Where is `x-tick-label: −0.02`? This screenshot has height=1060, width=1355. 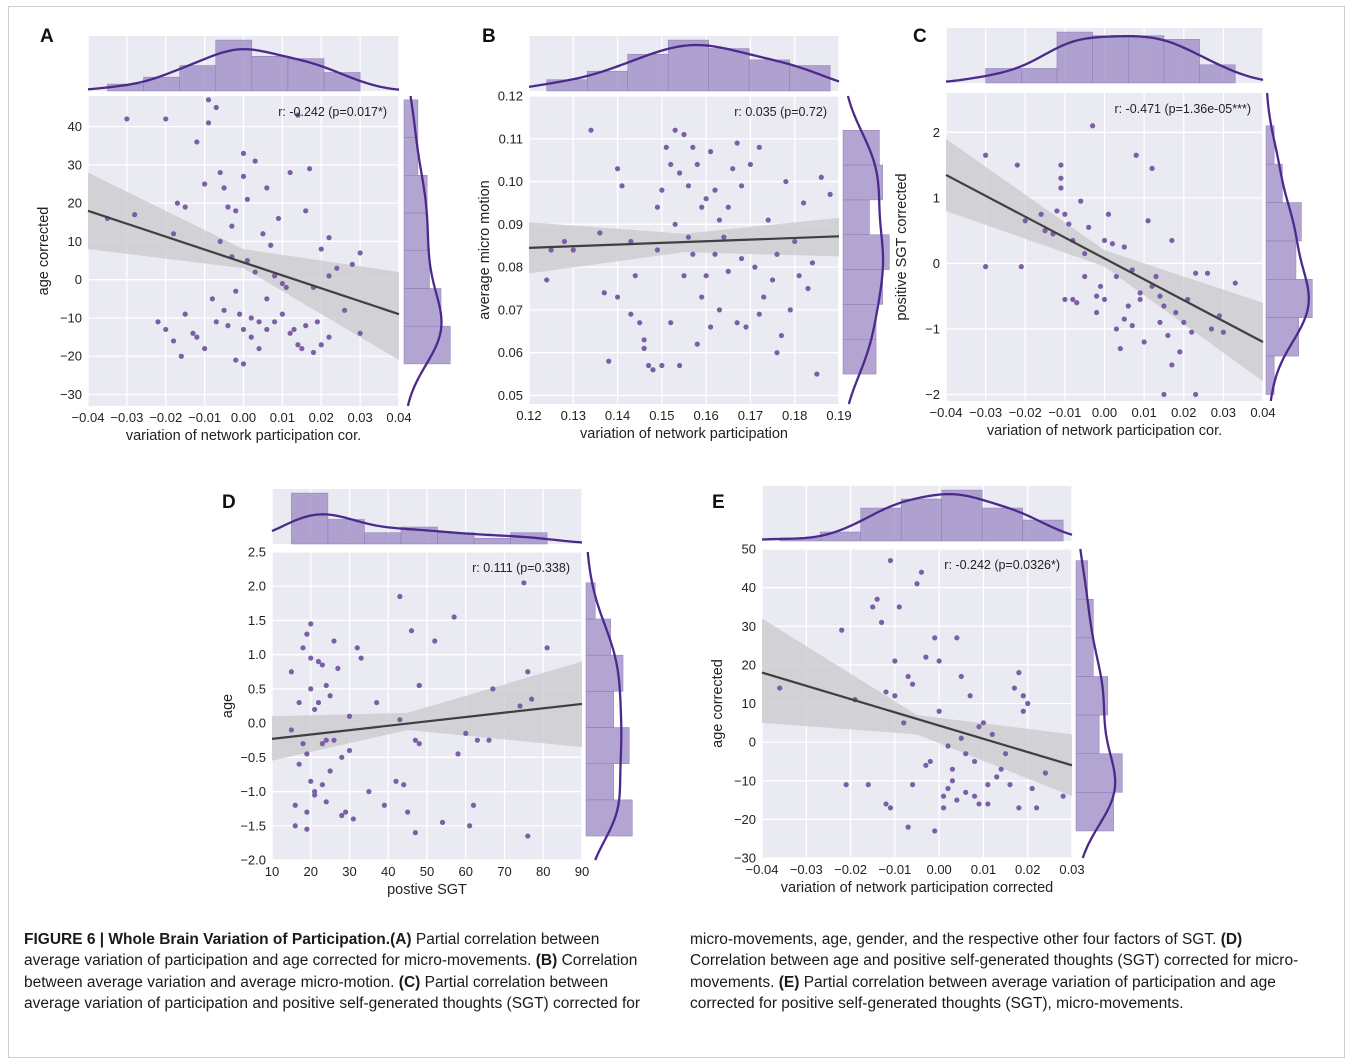
x-tick-label: −0.02 is located at coordinates (1025, 412).